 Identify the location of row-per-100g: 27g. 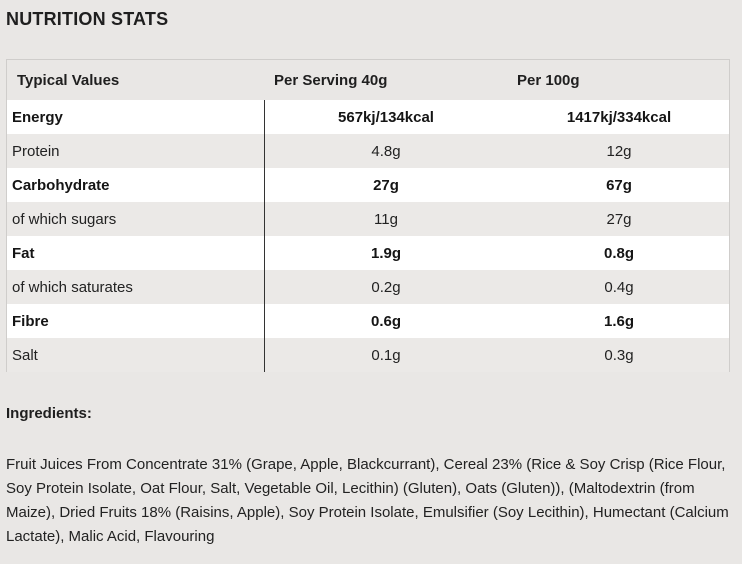
(619, 219).